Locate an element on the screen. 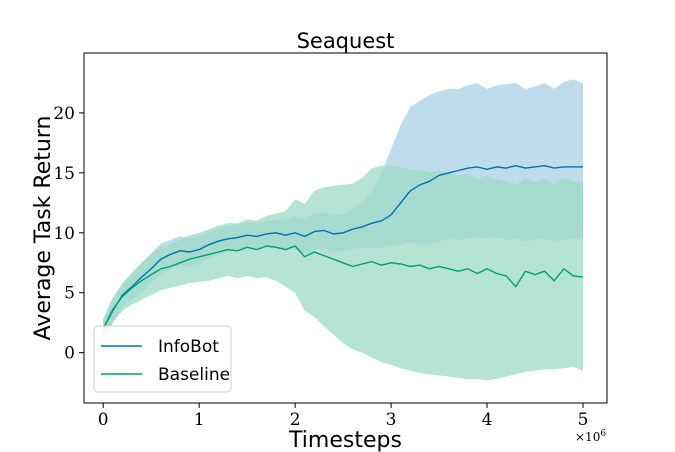 The image size is (675, 452). legend-box is located at coordinates (162, 359).